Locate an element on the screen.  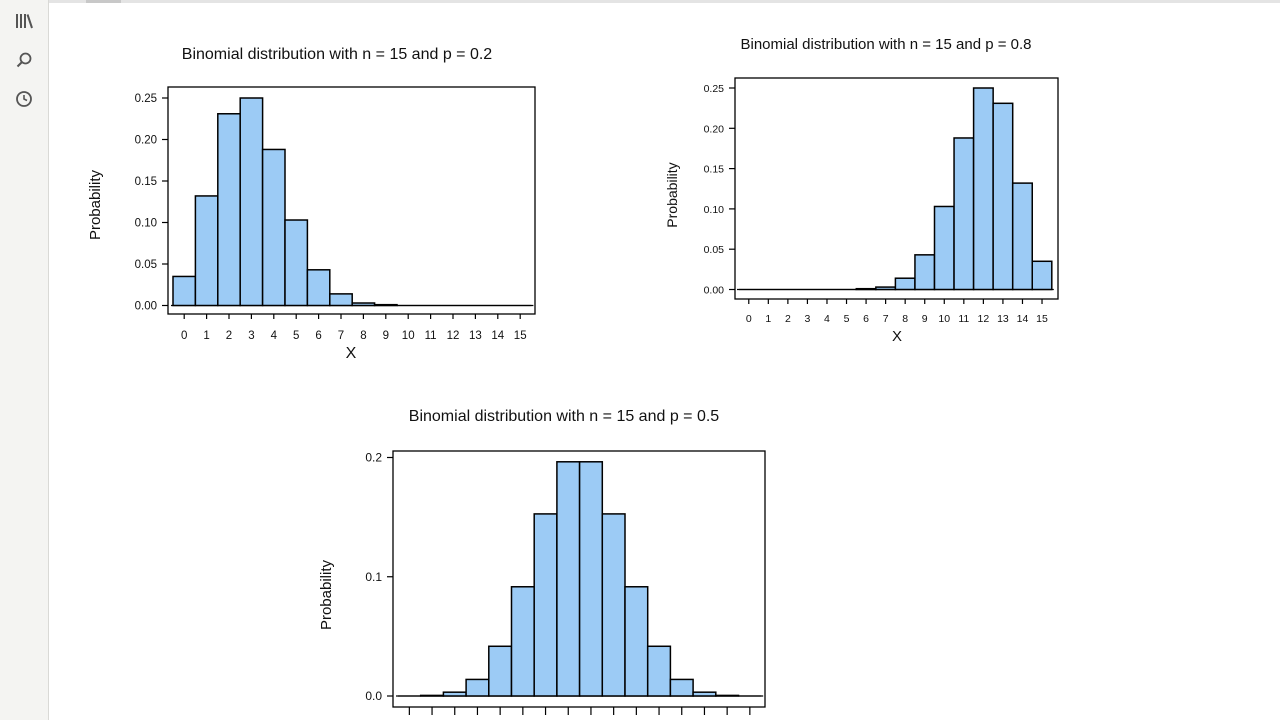
top-tab-indicator is located at coordinates (103, 1).